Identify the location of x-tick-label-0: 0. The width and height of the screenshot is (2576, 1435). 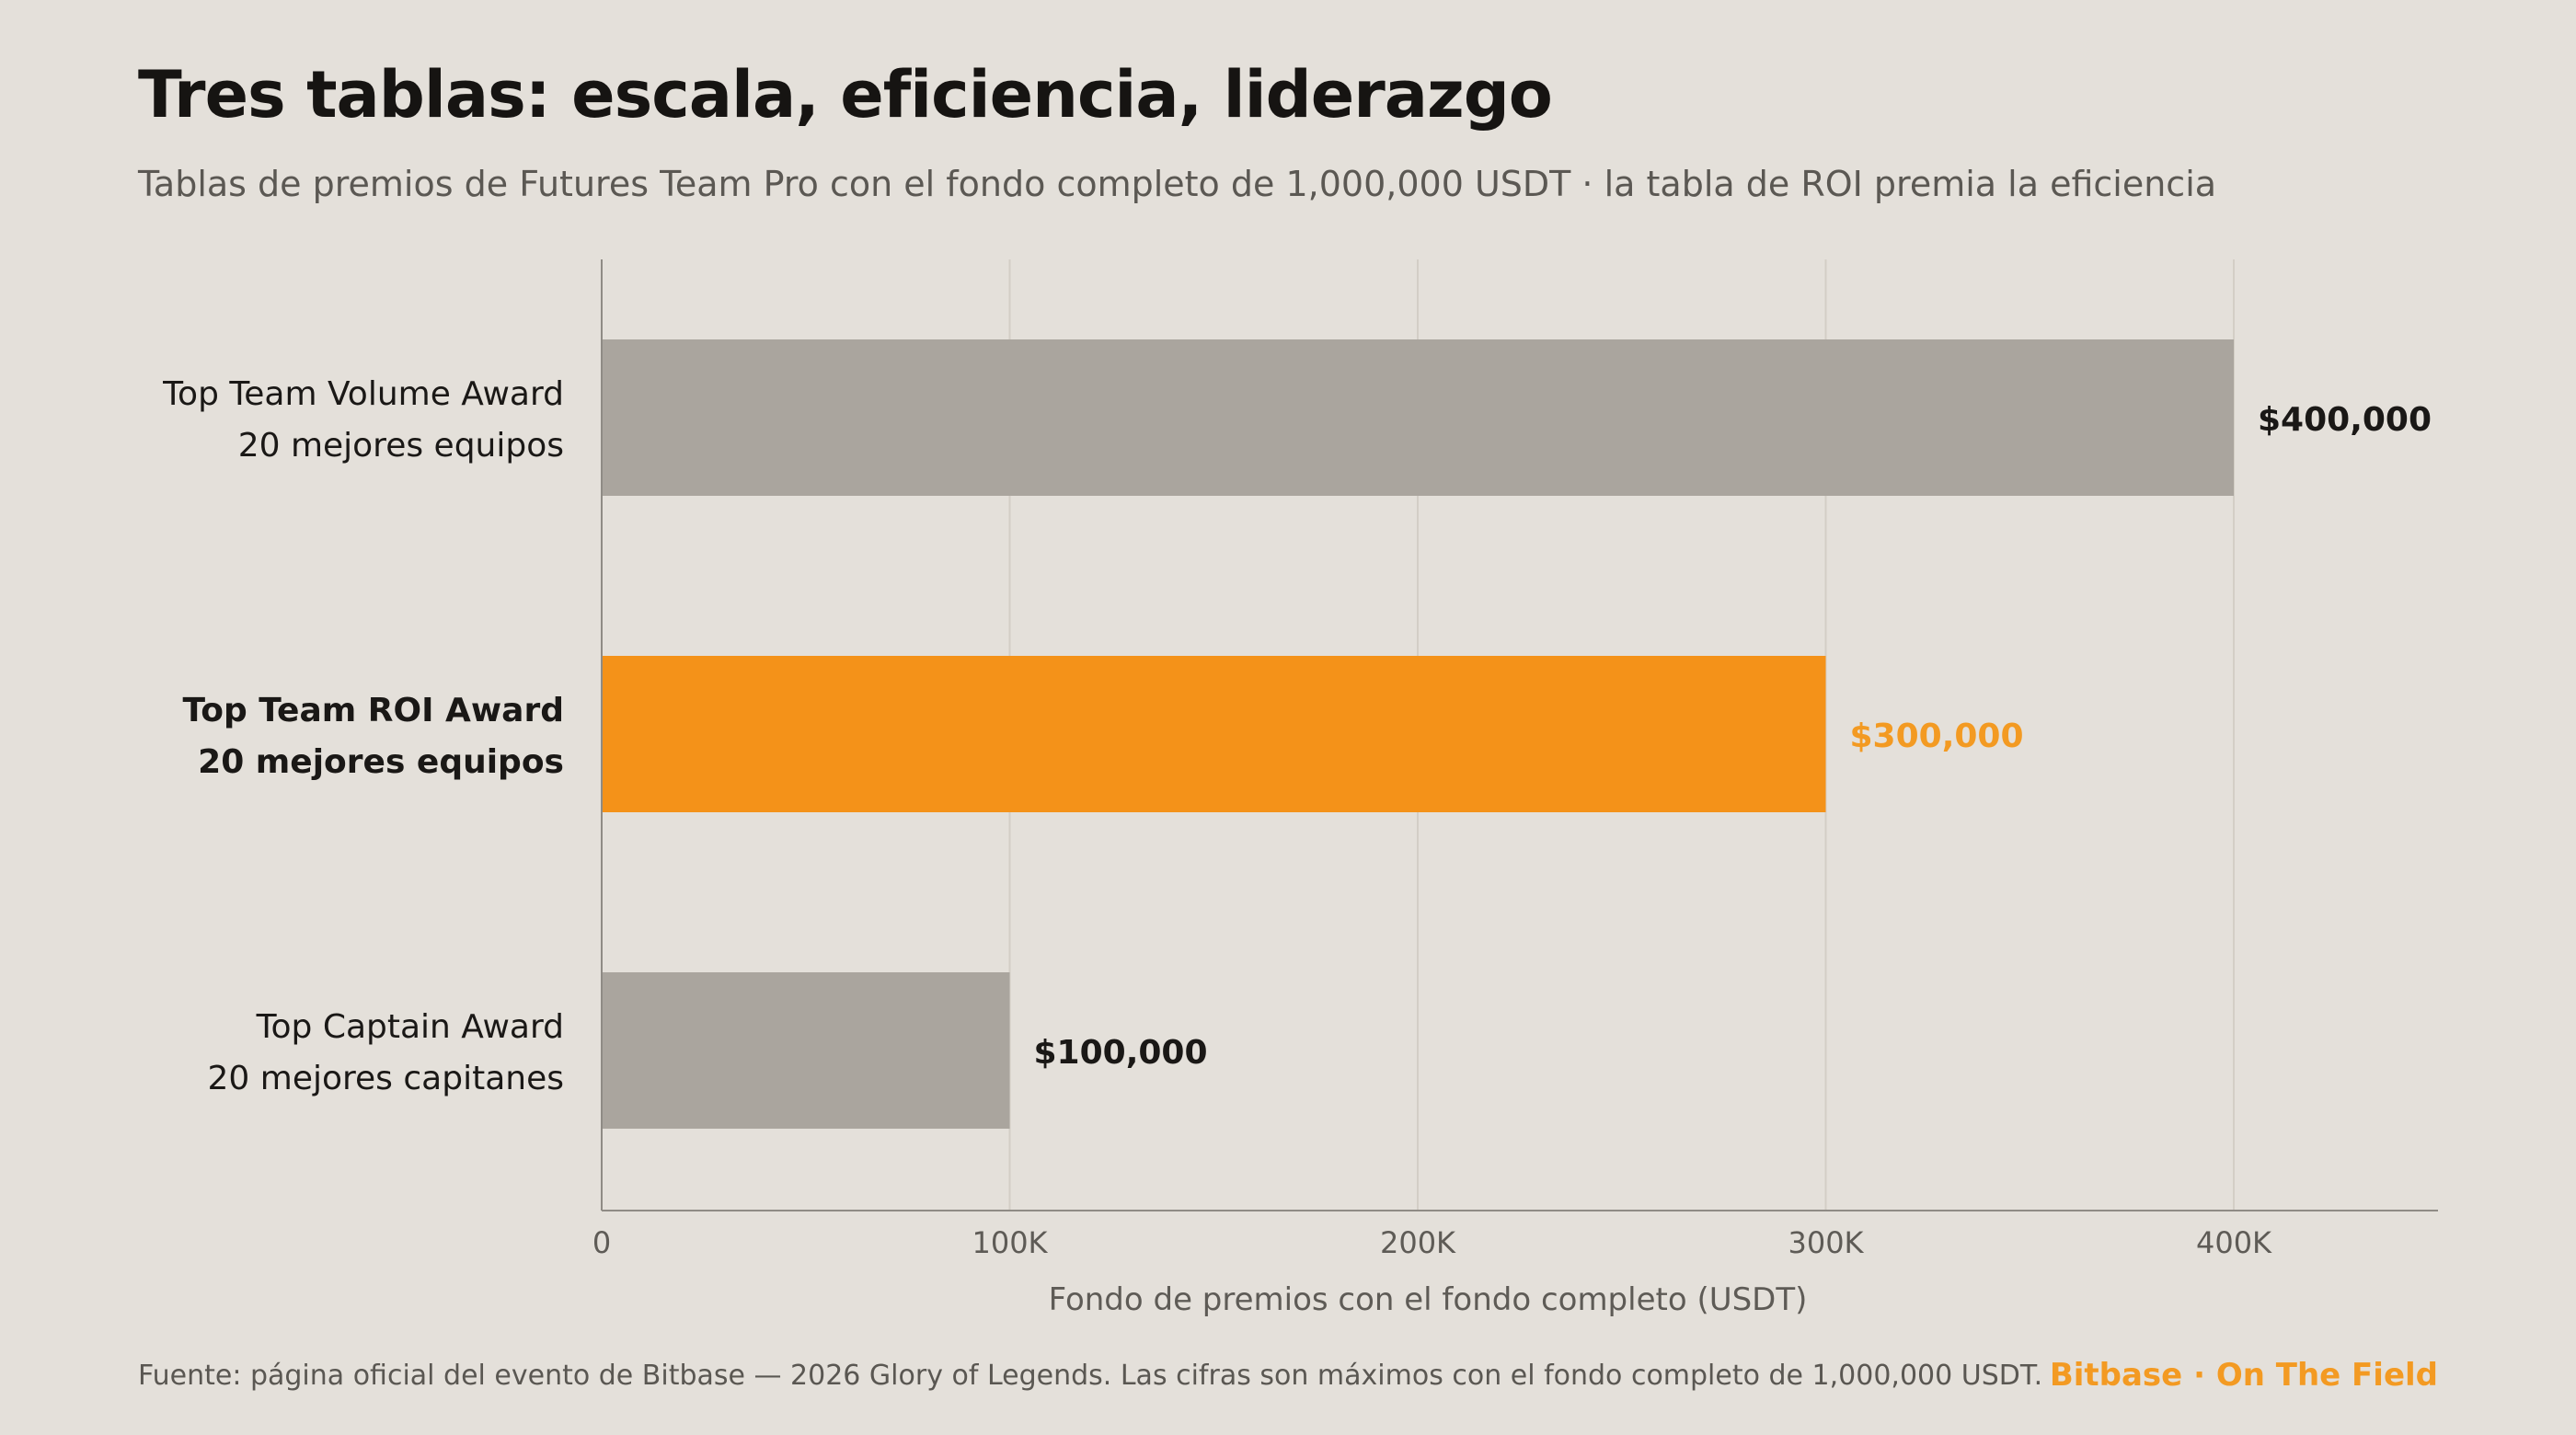
(601, 1242).